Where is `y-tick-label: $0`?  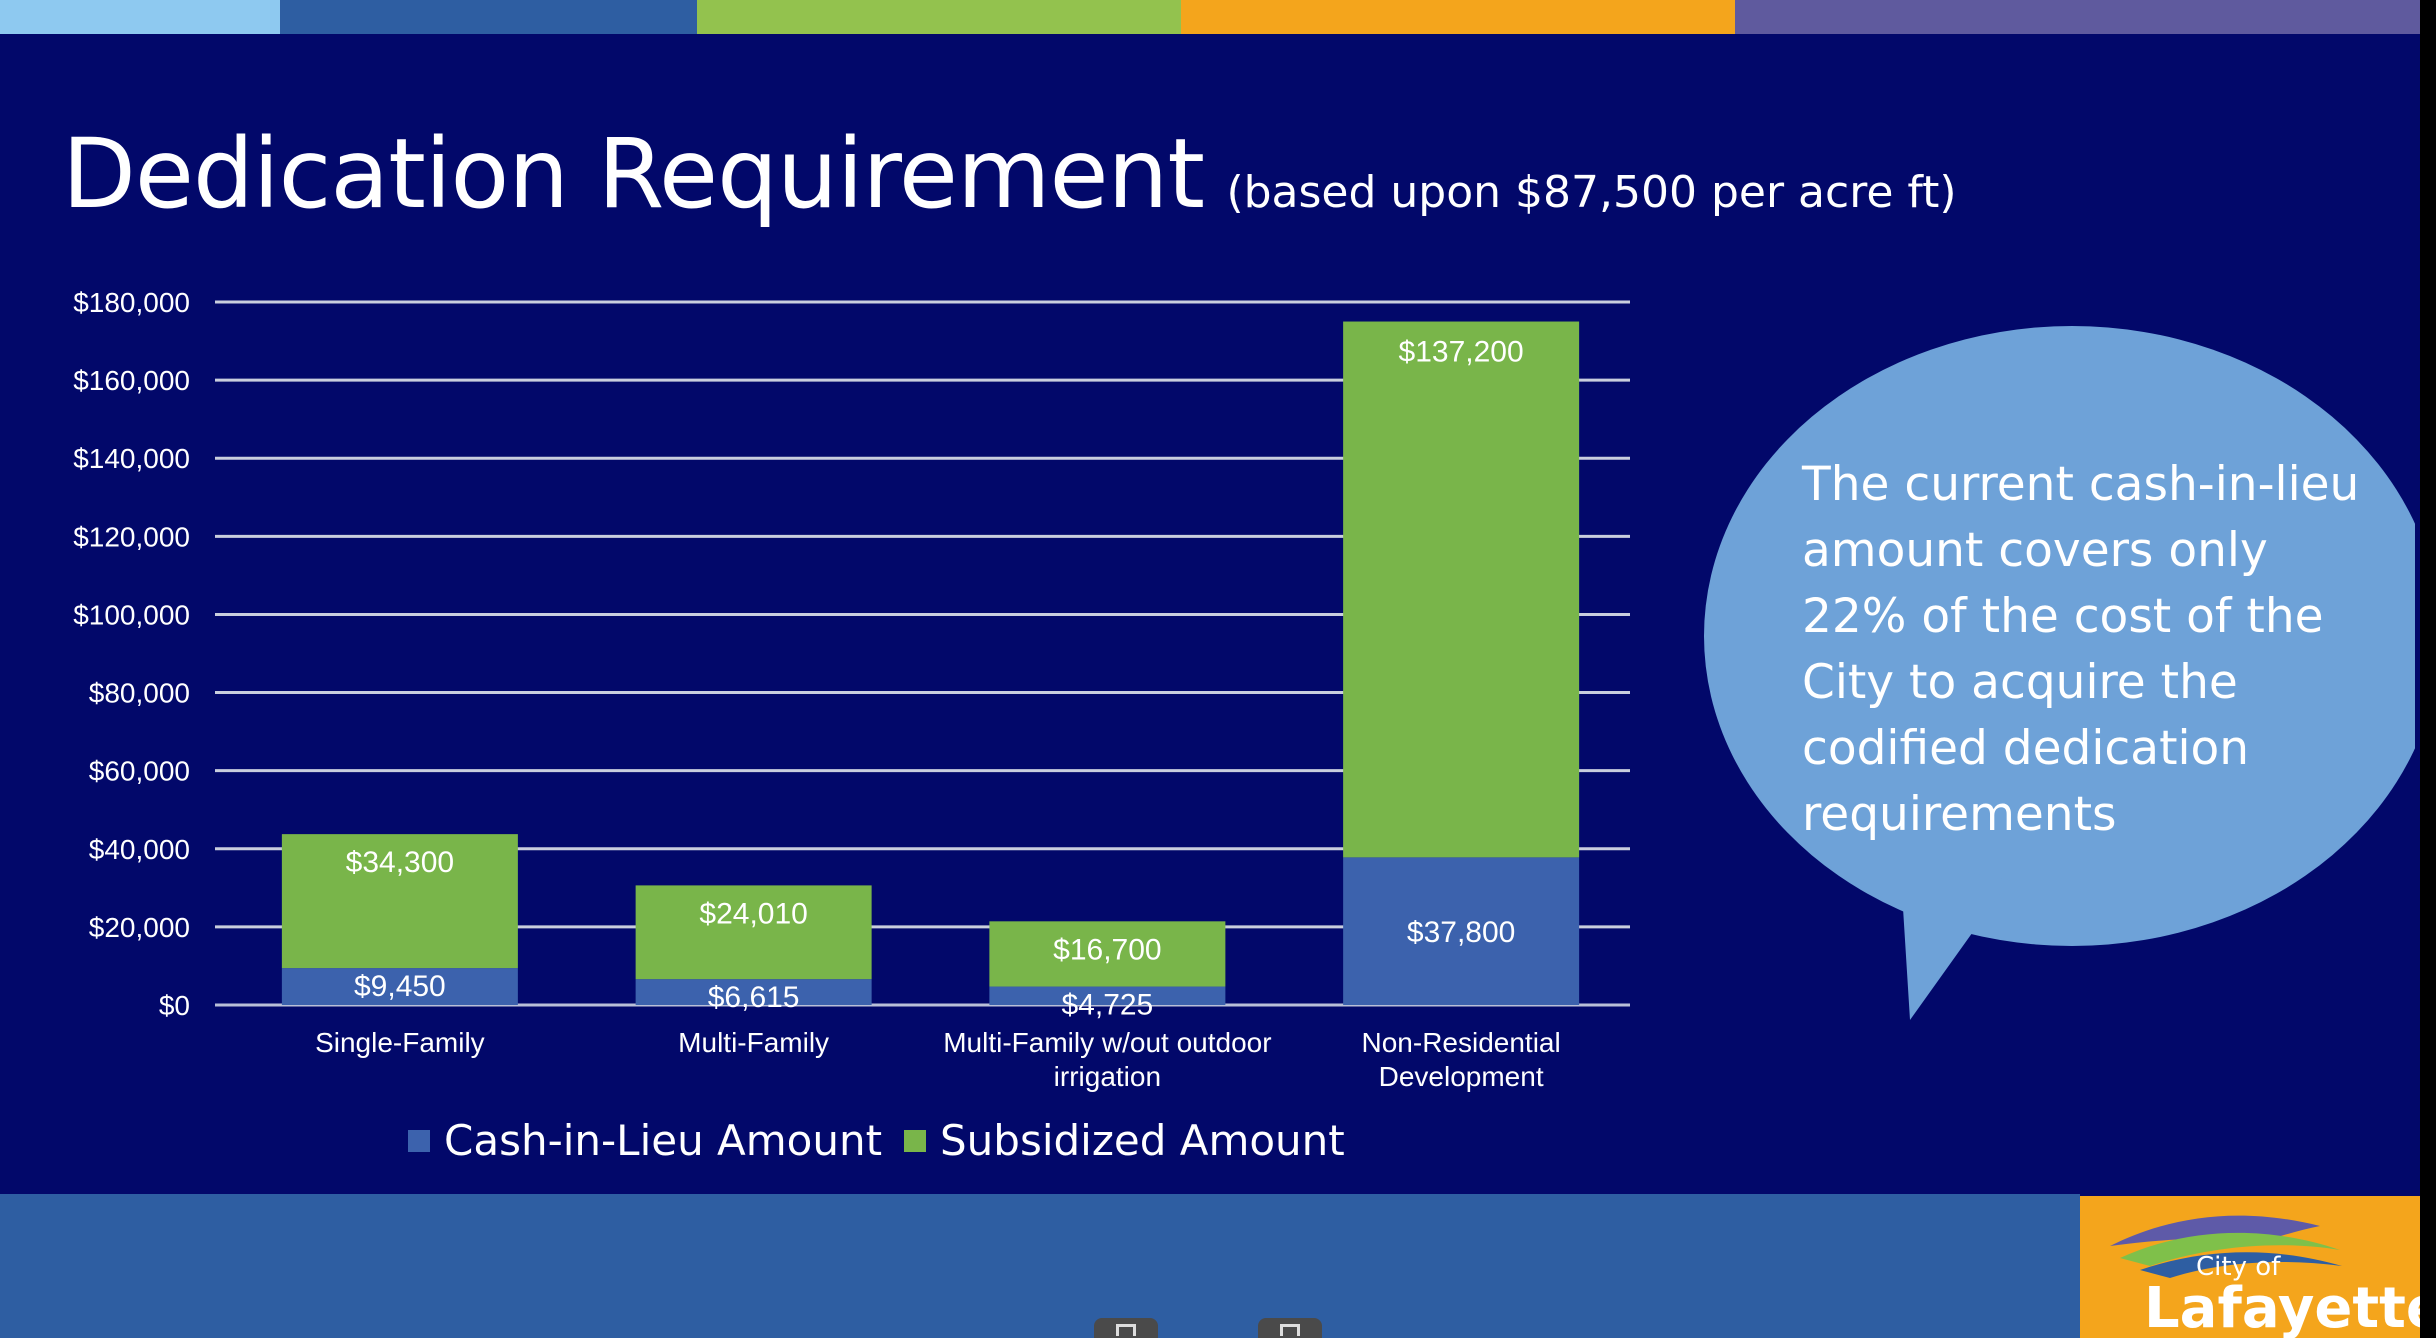 y-tick-label: $0 is located at coordinates (174, 1005).